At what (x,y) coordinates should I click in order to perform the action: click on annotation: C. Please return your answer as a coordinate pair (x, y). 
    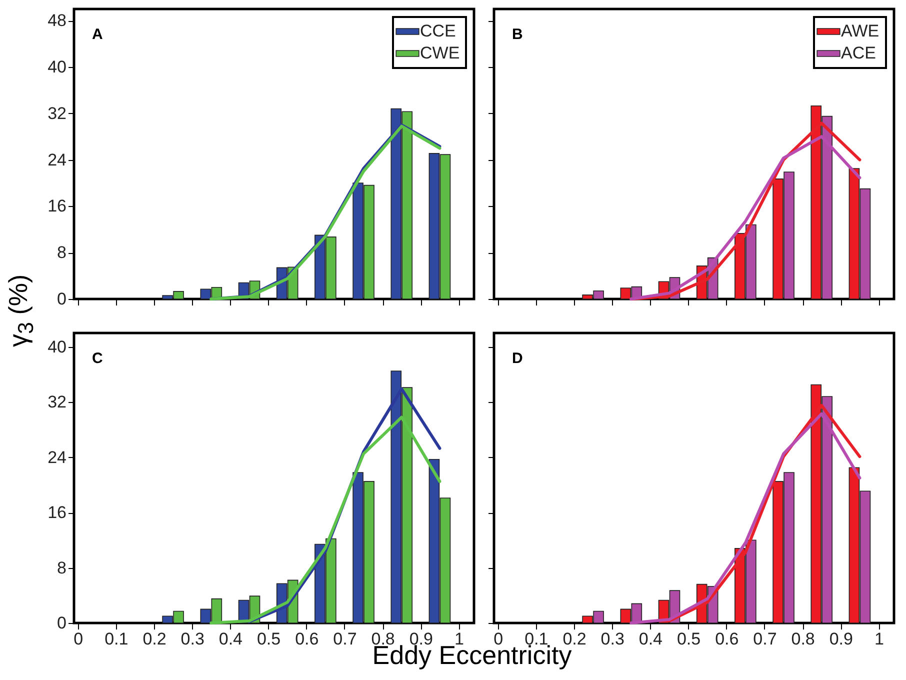
    Looking at the image, I should click on (97, 358).